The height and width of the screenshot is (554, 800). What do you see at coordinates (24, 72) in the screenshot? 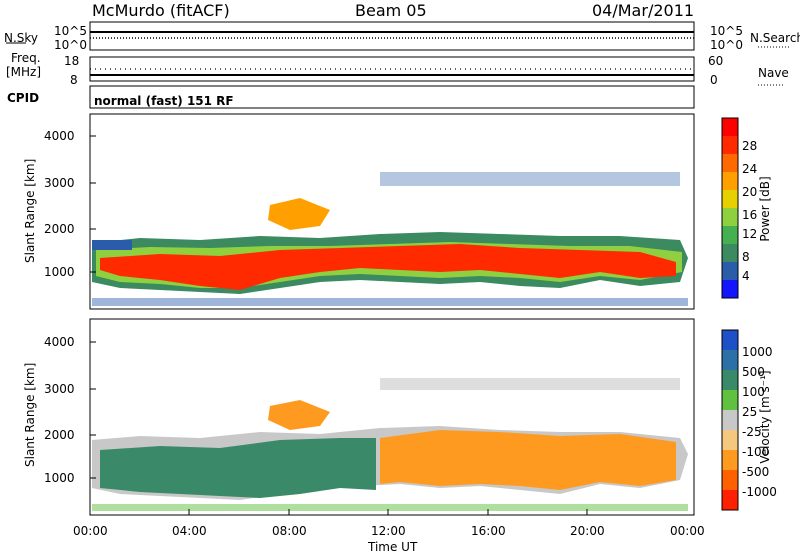
I see `freq-unit-label: [MHz]` at bounding box center [24, 72].